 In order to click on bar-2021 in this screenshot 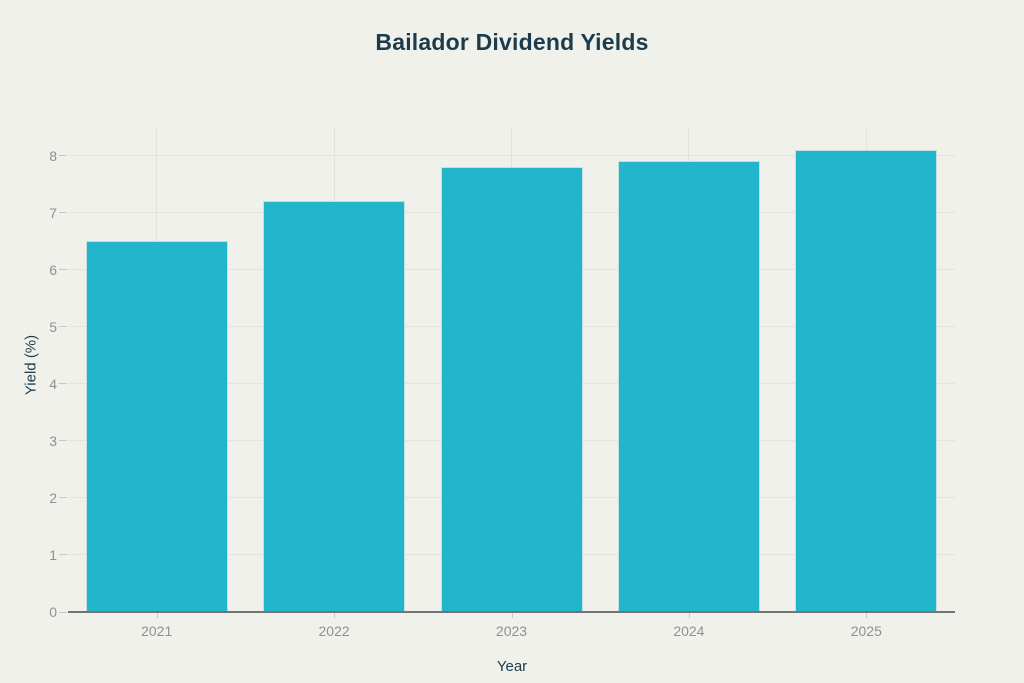, I will do `click(156, 426)`.